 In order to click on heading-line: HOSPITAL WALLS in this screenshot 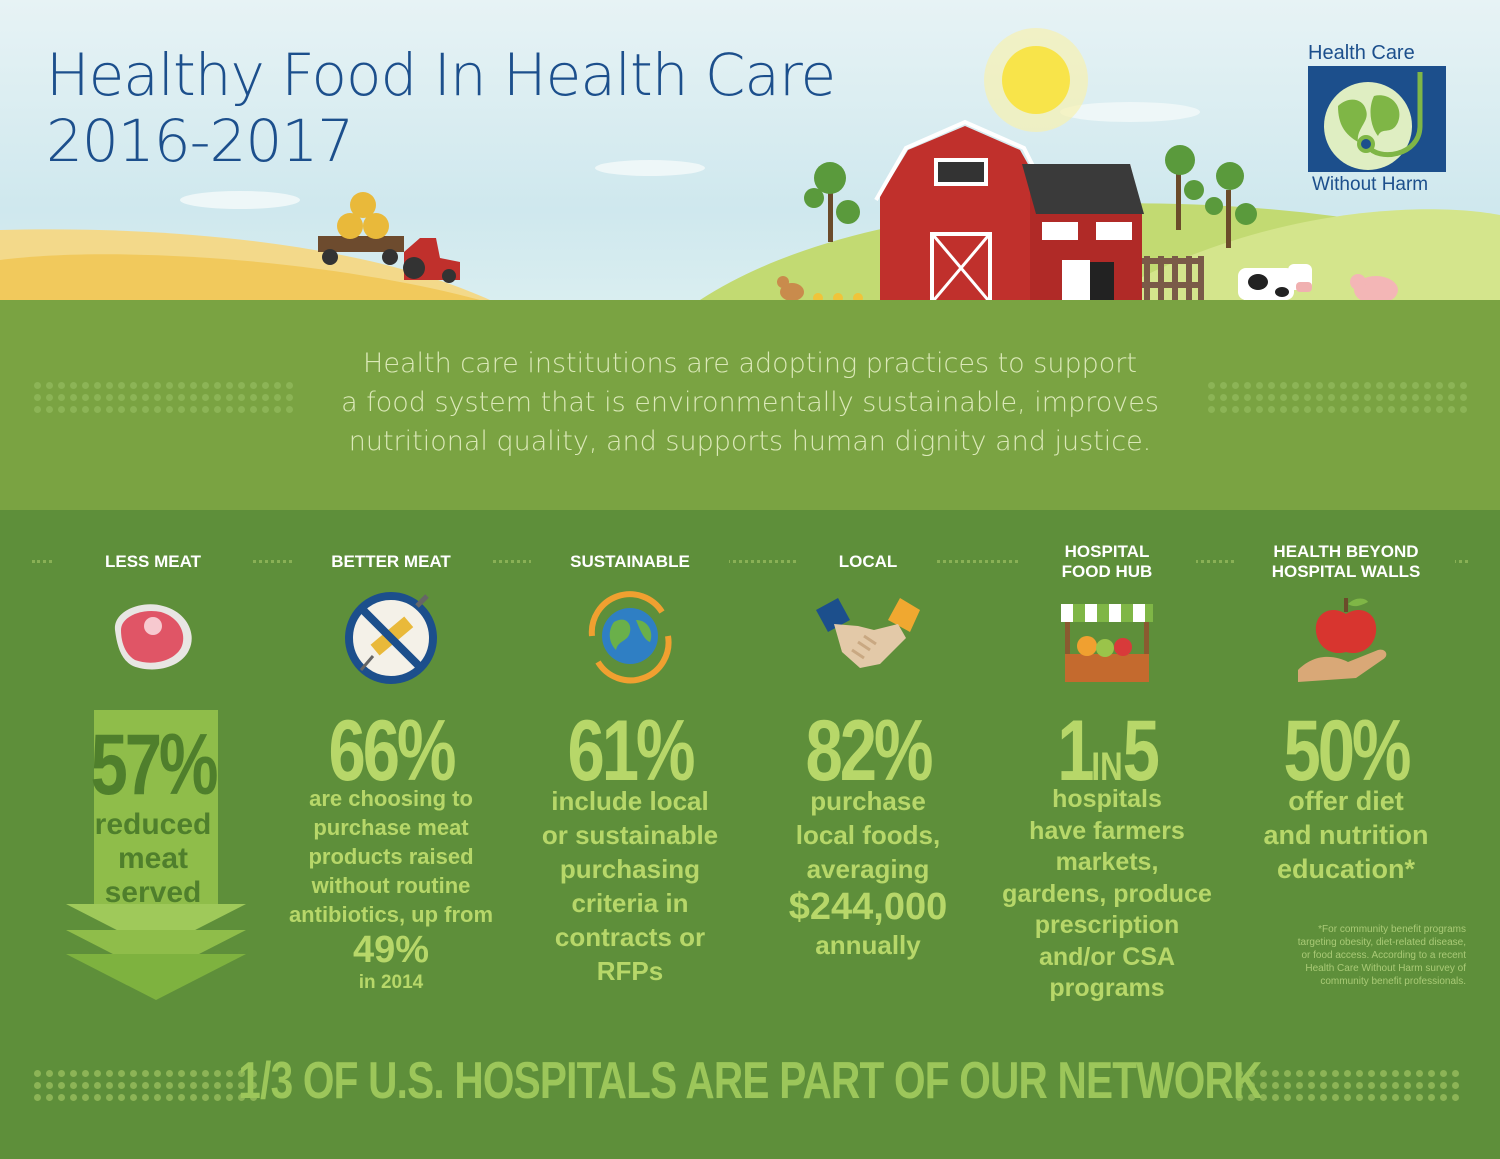, I will do `click(1346, 571)`.